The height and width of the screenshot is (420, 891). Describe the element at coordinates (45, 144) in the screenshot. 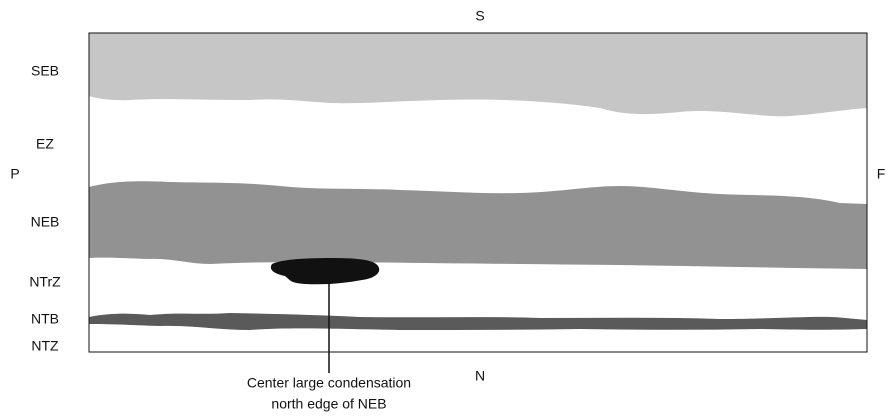

I see `band-label: EZ` at that location.